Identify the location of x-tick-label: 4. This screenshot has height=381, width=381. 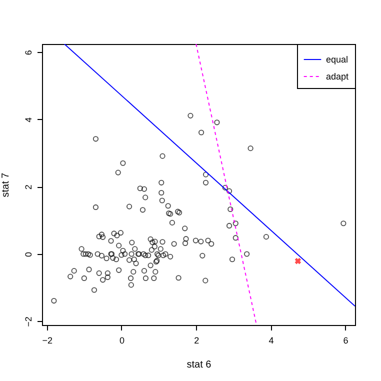
(271, 341).